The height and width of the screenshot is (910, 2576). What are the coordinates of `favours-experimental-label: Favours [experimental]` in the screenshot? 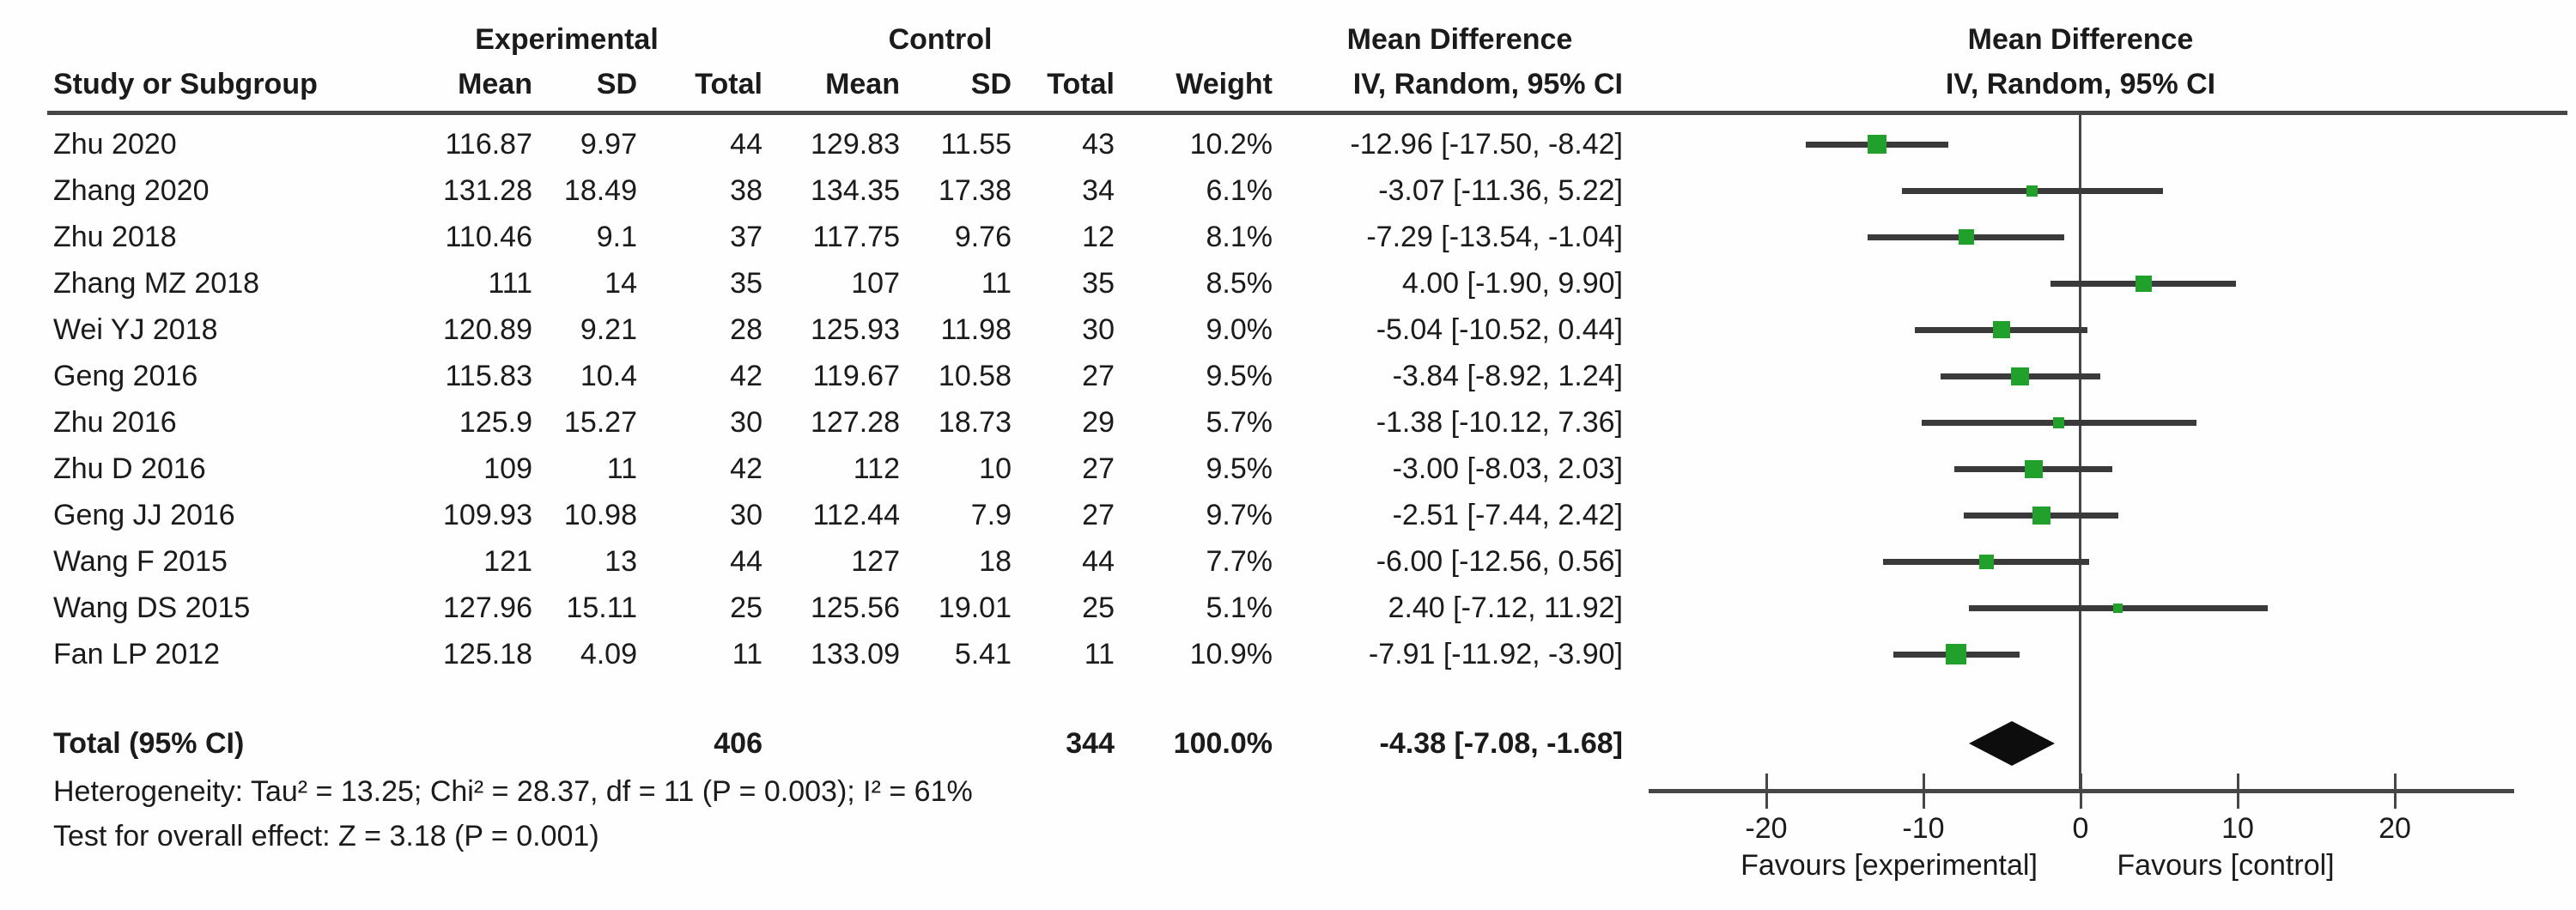 It's located at (1889, 866).